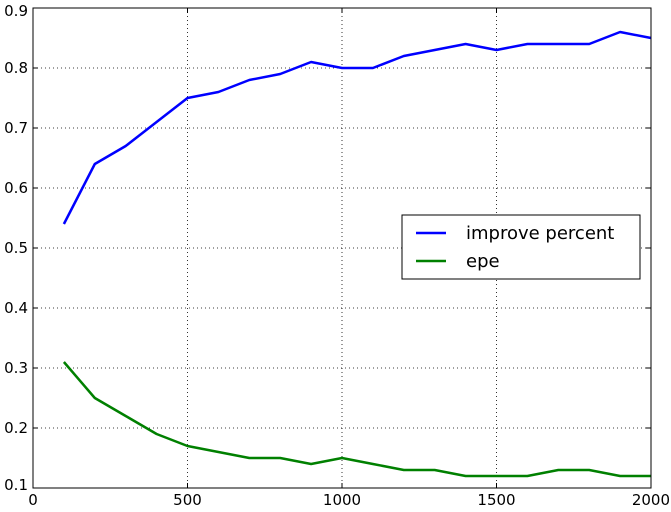 The image size is (671, 512). I want to click on x-tick-label: 0, so click(33, 499).